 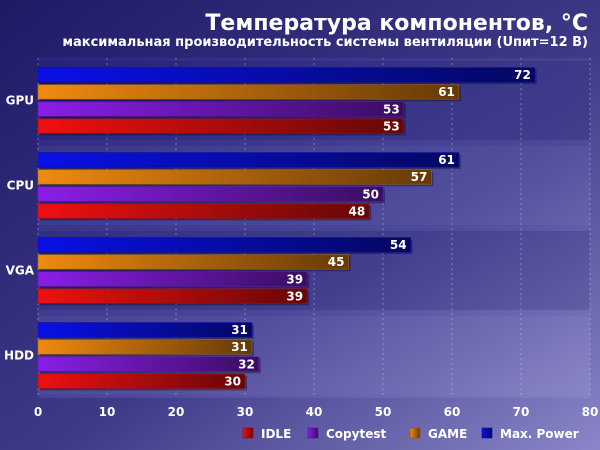 I want to click on data-label: 48, so click(x=356, y=211).